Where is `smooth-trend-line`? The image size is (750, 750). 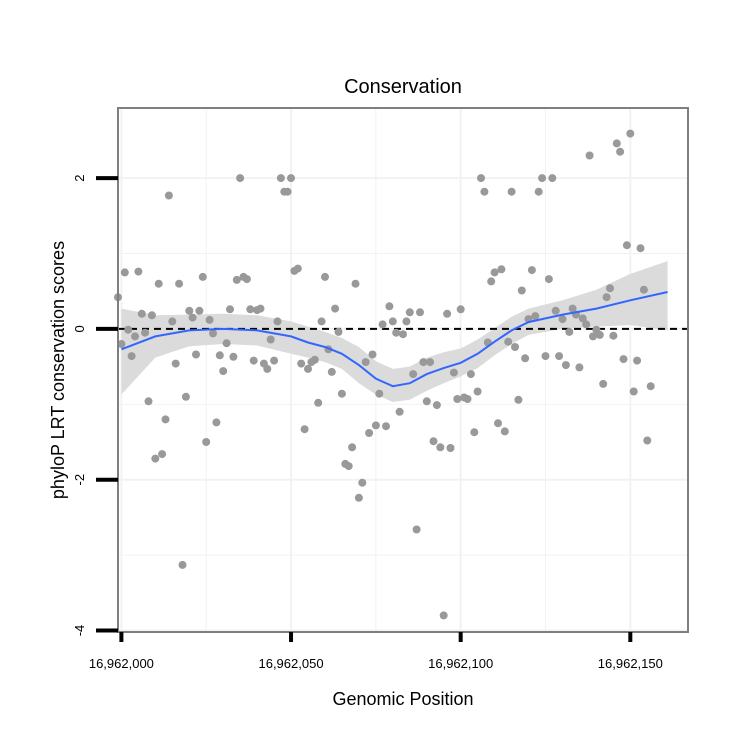
smooth-trend-line is located at coordinates (394, 339).